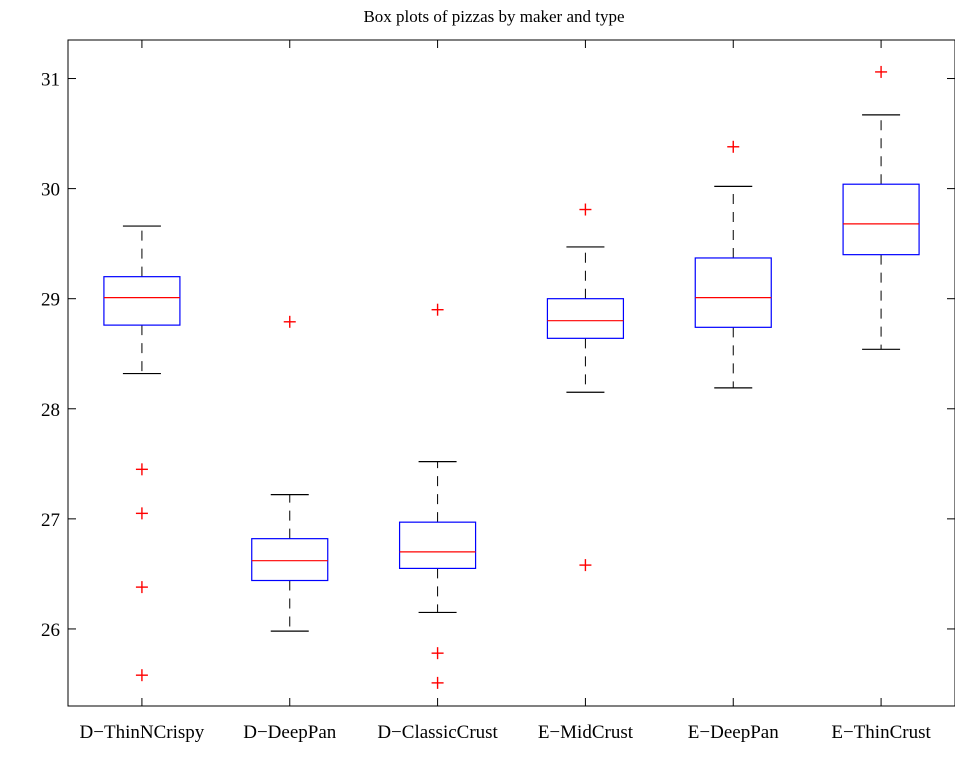 The height and width of the screenshot is (768, 955). What do you see at coordinates (586, 732) in the screenshot?
I see `x-tick-label: E−MidCrust` at bounding box center [586, 732].